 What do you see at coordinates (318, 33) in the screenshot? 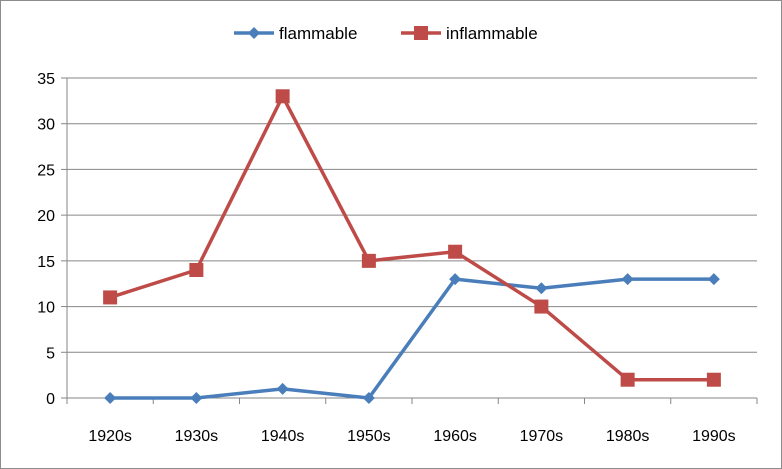
I see `legend-label: flammable` at bounding box center [318, 33].